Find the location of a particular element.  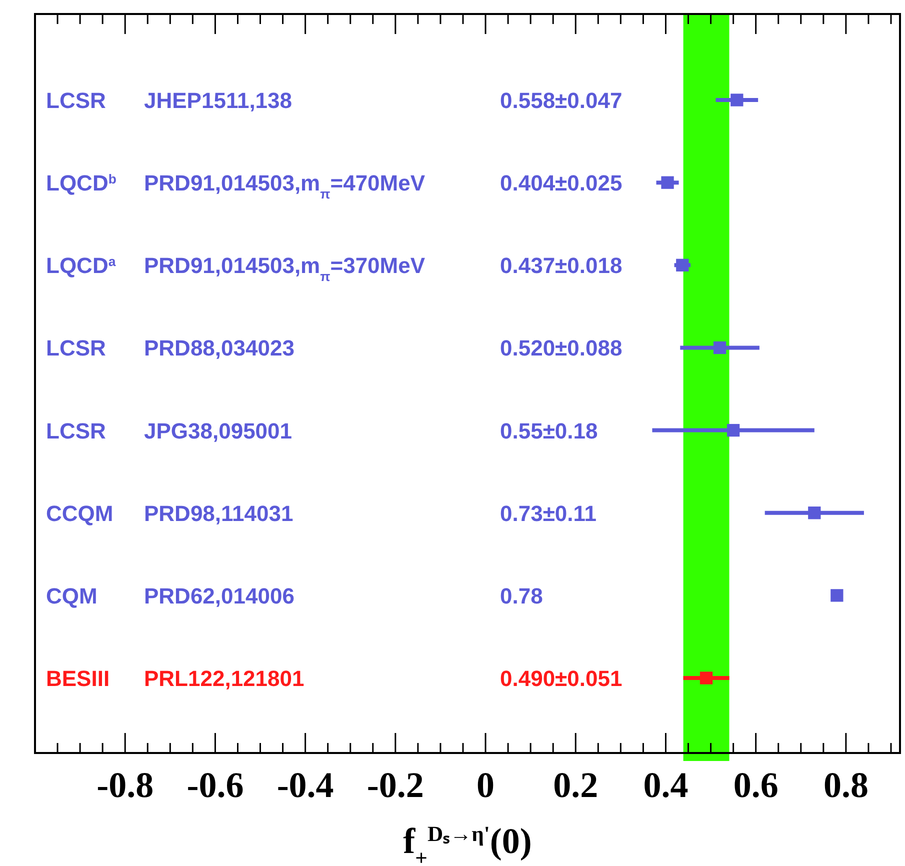

x-tick-label: -0.4 is located at coordinates (305, 785).